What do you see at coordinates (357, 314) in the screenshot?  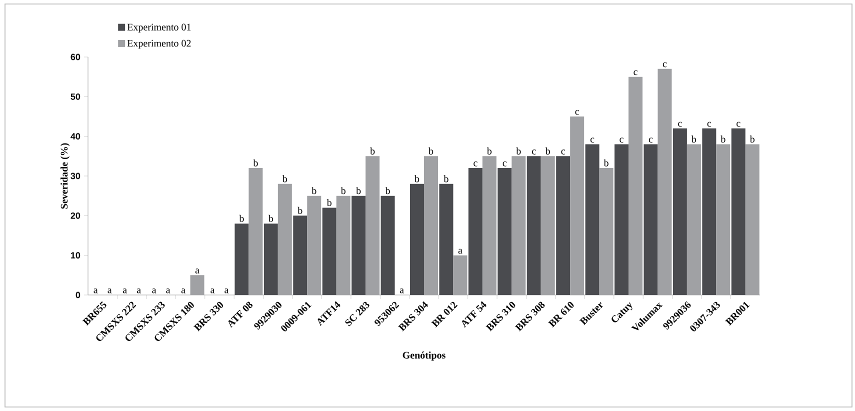 I see `x-tick-label: SC 283` at bounding box center [357, 314].